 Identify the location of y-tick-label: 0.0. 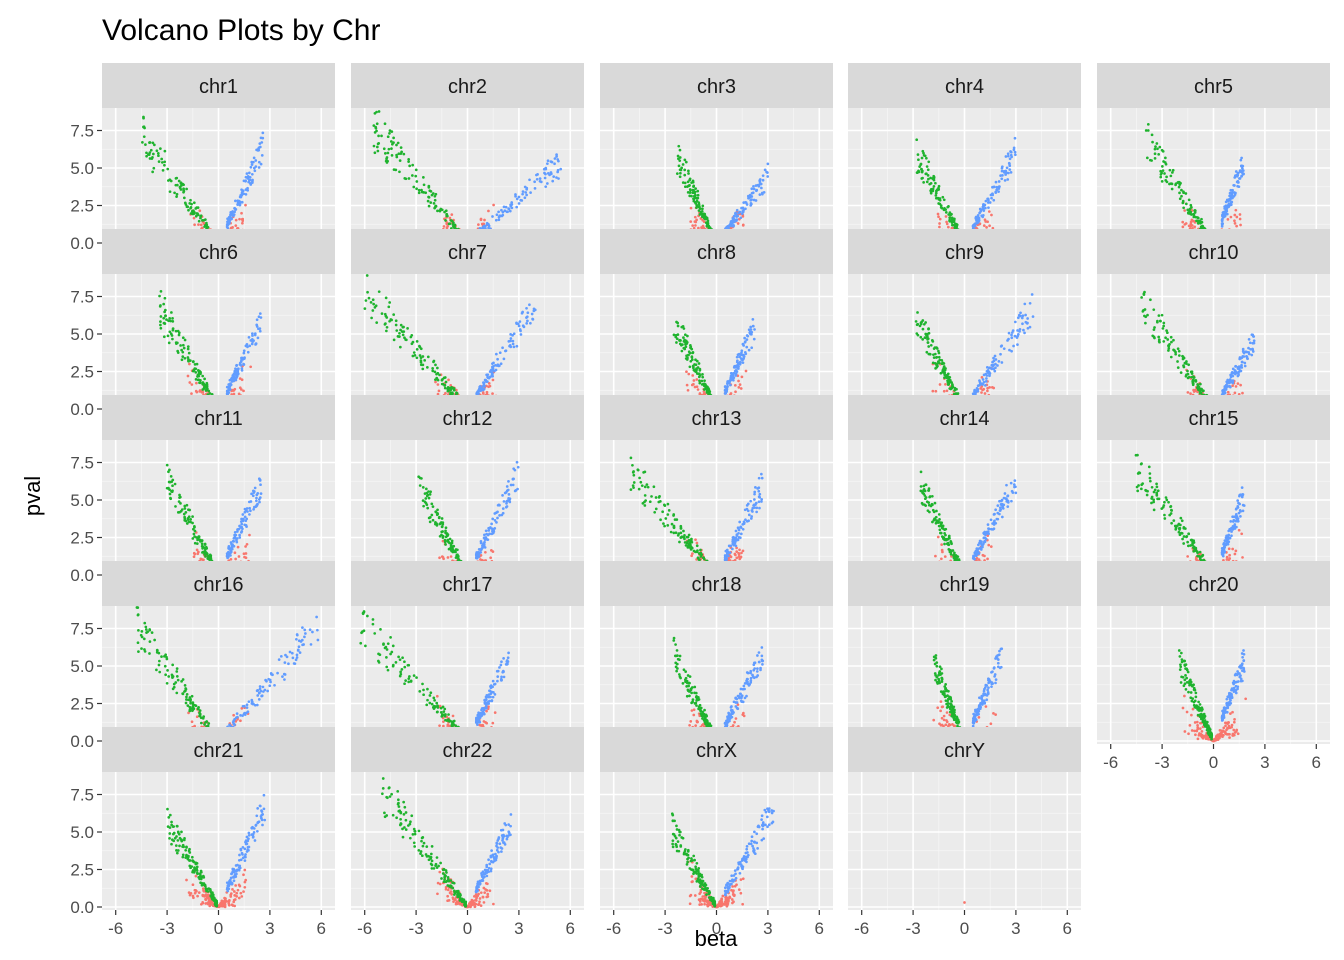
(82, 243).